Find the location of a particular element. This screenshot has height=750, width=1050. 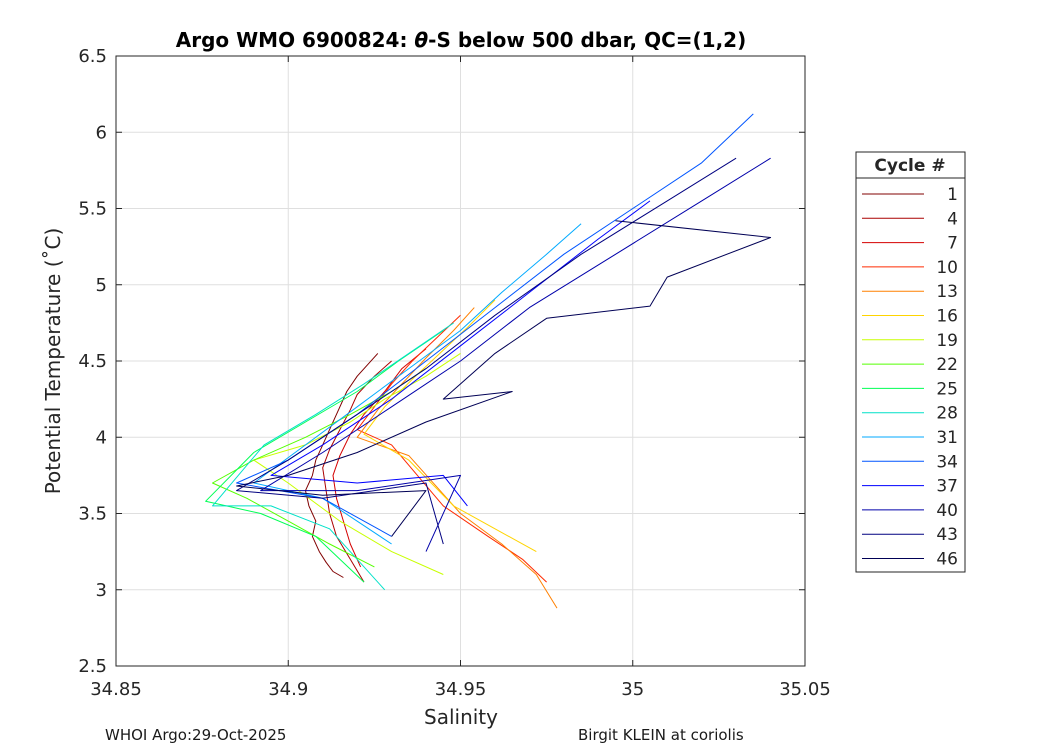

footer-source-date: WHOI Argo:29-Oct-2025 is located at coordinates (196, 735).